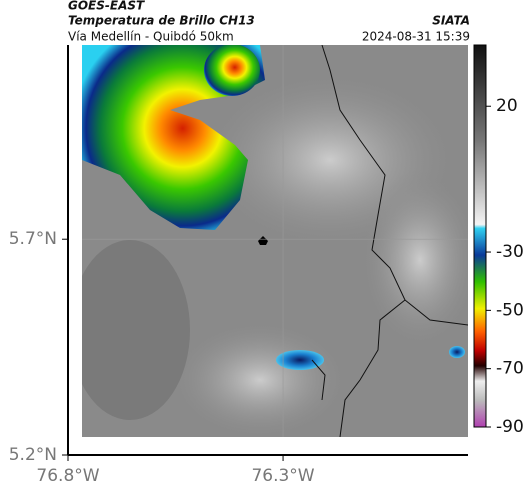  What do you see at coordinates (451, 21) in the screenshot?
I see `source: SIATA` at bounding box center [451, 21].